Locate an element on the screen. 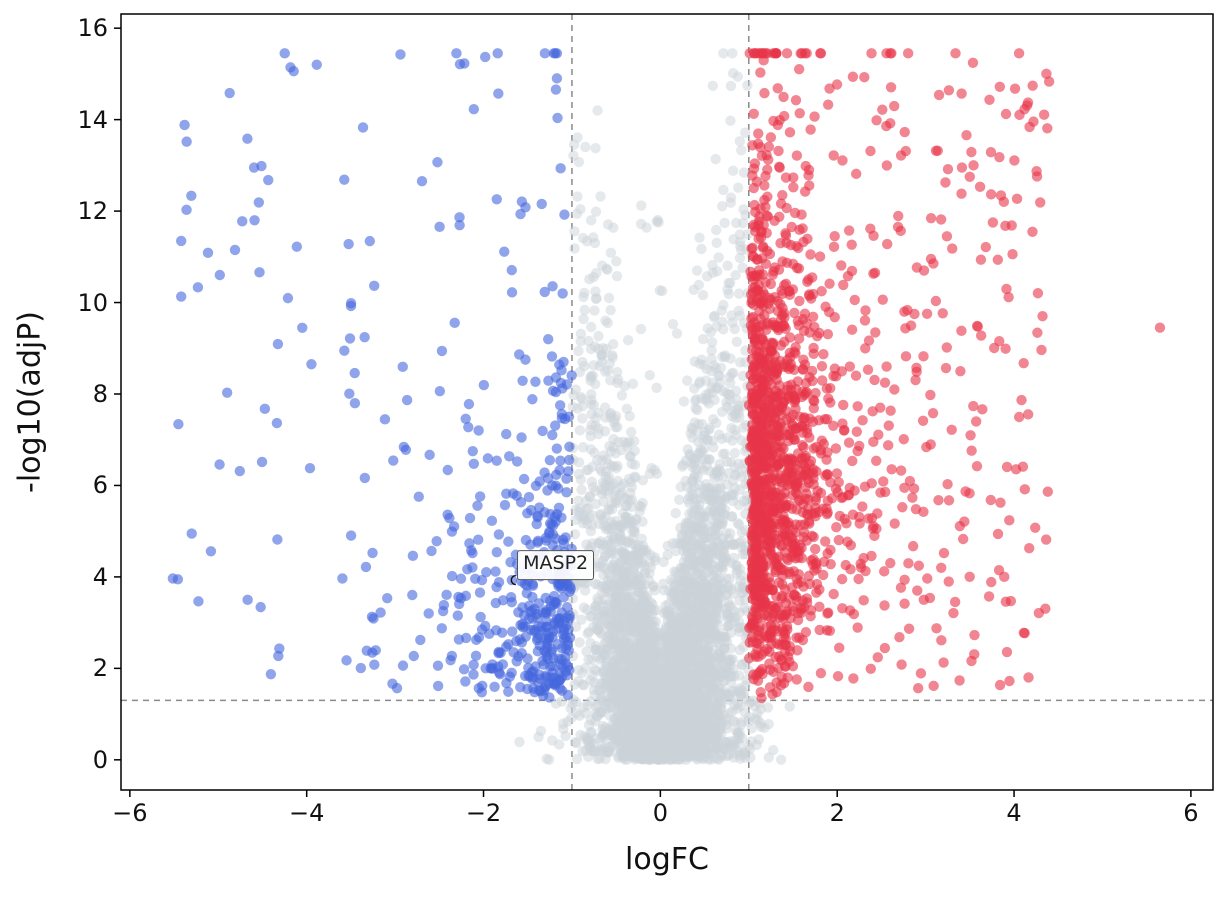 Image resolution: width=1228 pixels, height=907 pixels. x-tick-label: 2 is located at coordinates (837, 813).